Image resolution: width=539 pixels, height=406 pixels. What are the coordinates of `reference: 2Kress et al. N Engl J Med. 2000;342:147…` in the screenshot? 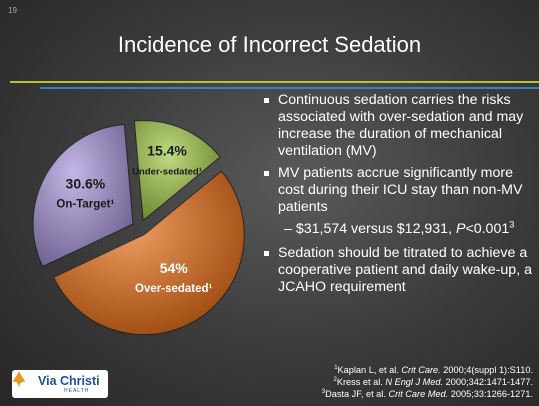 It's located at (427, 382).